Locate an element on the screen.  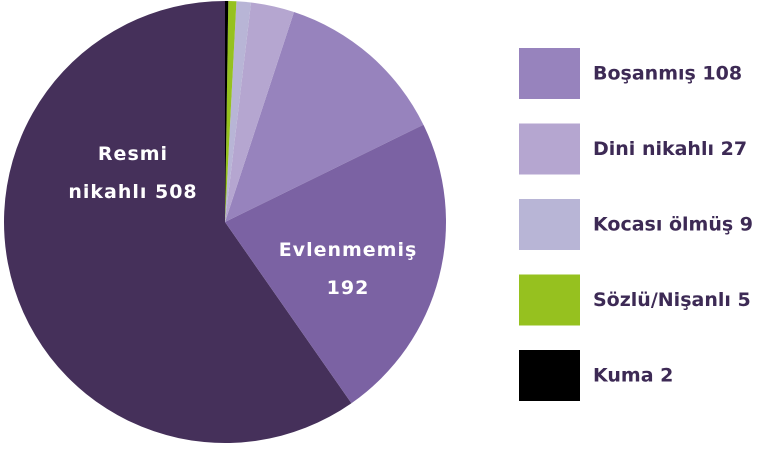
slice-label: Resmi nikahlı 508 is located at coordinates (132, 173).